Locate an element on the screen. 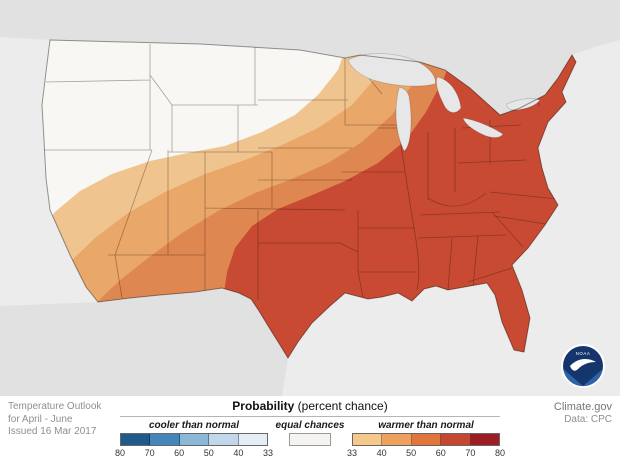 The height and width of the screenshot is (460, 620). warmer-colorbar is located at coordinates (426, 439).